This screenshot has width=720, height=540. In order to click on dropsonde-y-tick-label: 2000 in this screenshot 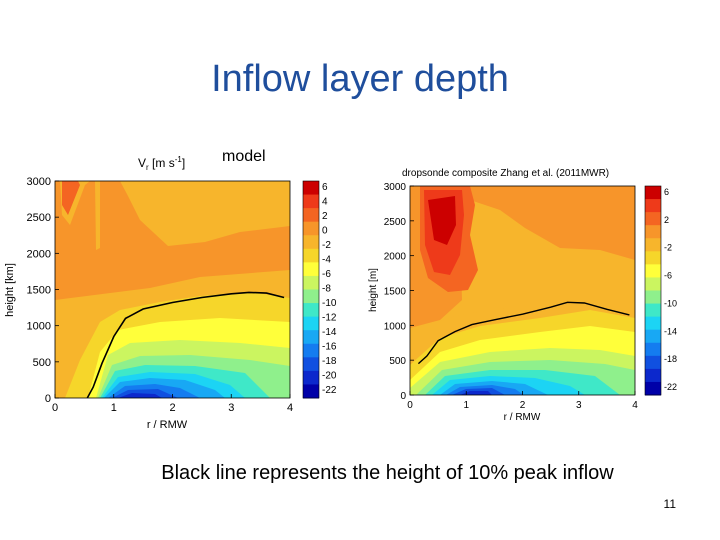, I will do `click(395, 257)`.